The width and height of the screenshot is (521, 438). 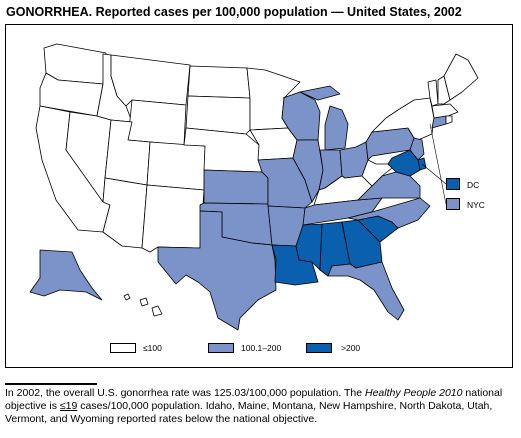 What do you see at coordinates (449, 120) in the screenshot?
I see `state-ri` at bounding box center [449, 120].